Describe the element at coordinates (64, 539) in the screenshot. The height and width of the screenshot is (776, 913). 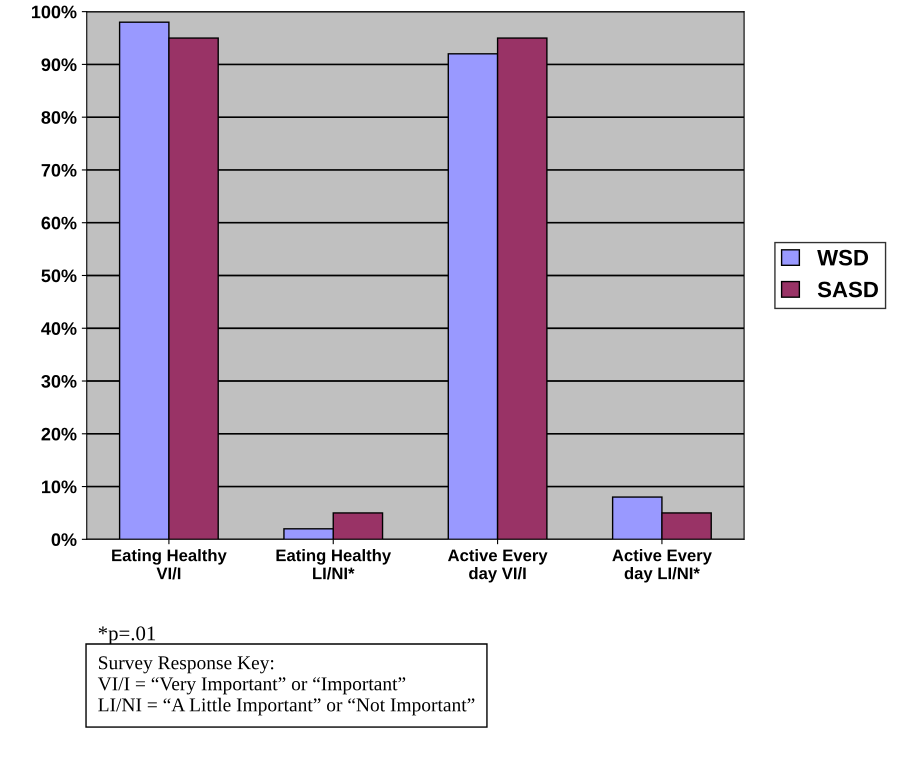
I see `y-tick-label: 0%` at that location.